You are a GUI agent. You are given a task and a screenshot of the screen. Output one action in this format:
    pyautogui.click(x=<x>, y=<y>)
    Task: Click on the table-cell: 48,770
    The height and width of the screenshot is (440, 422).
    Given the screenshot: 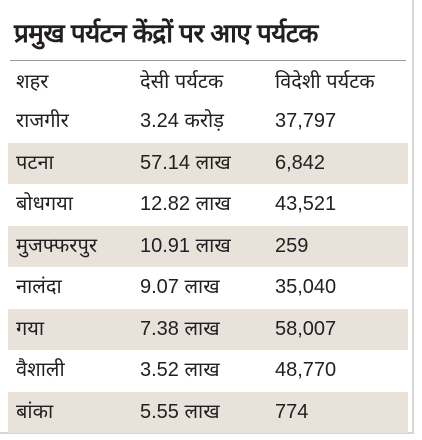 What is the action you would take?
    pyautogui.click(x=306, y=370)
    